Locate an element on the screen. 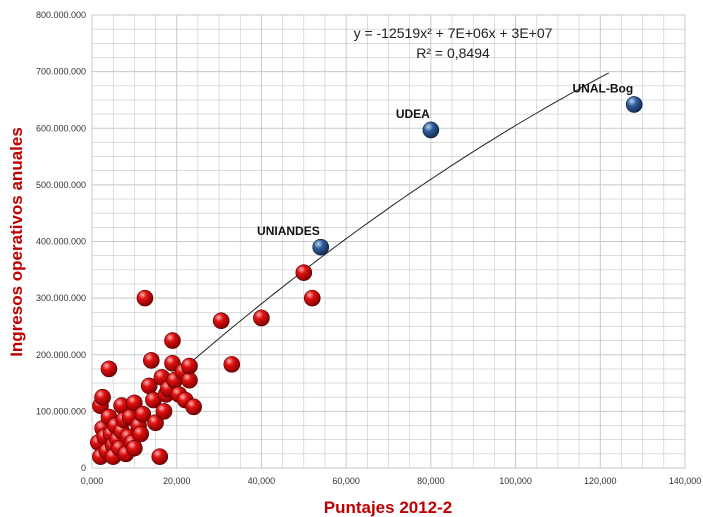 The height and width of the screenshot is (517, 703). y-tick-label: 700.000.000 is located at coordinates (61, 72).